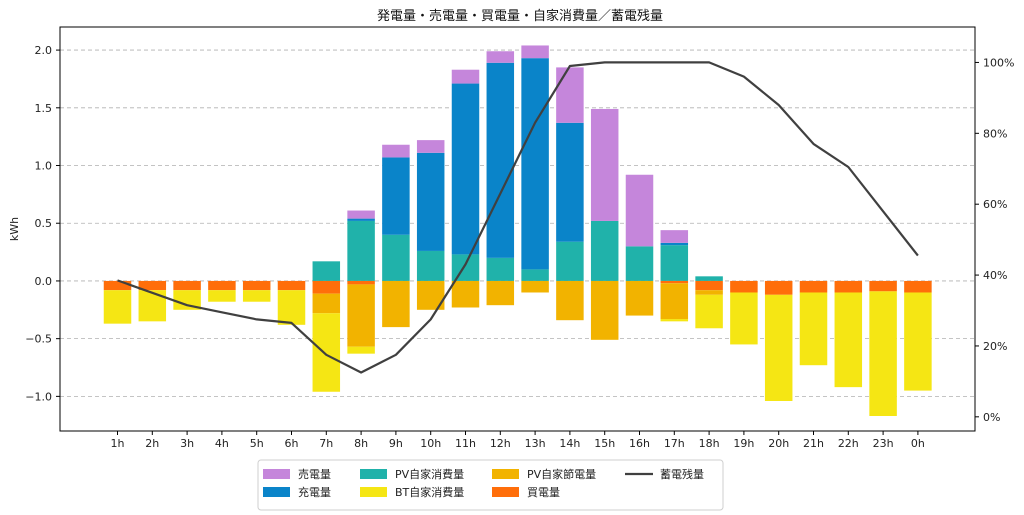  What do you see at coordinates (44, 108) in the screenshot?
I see `y-tick-label: 1.5` at bounding box center [44, 108].